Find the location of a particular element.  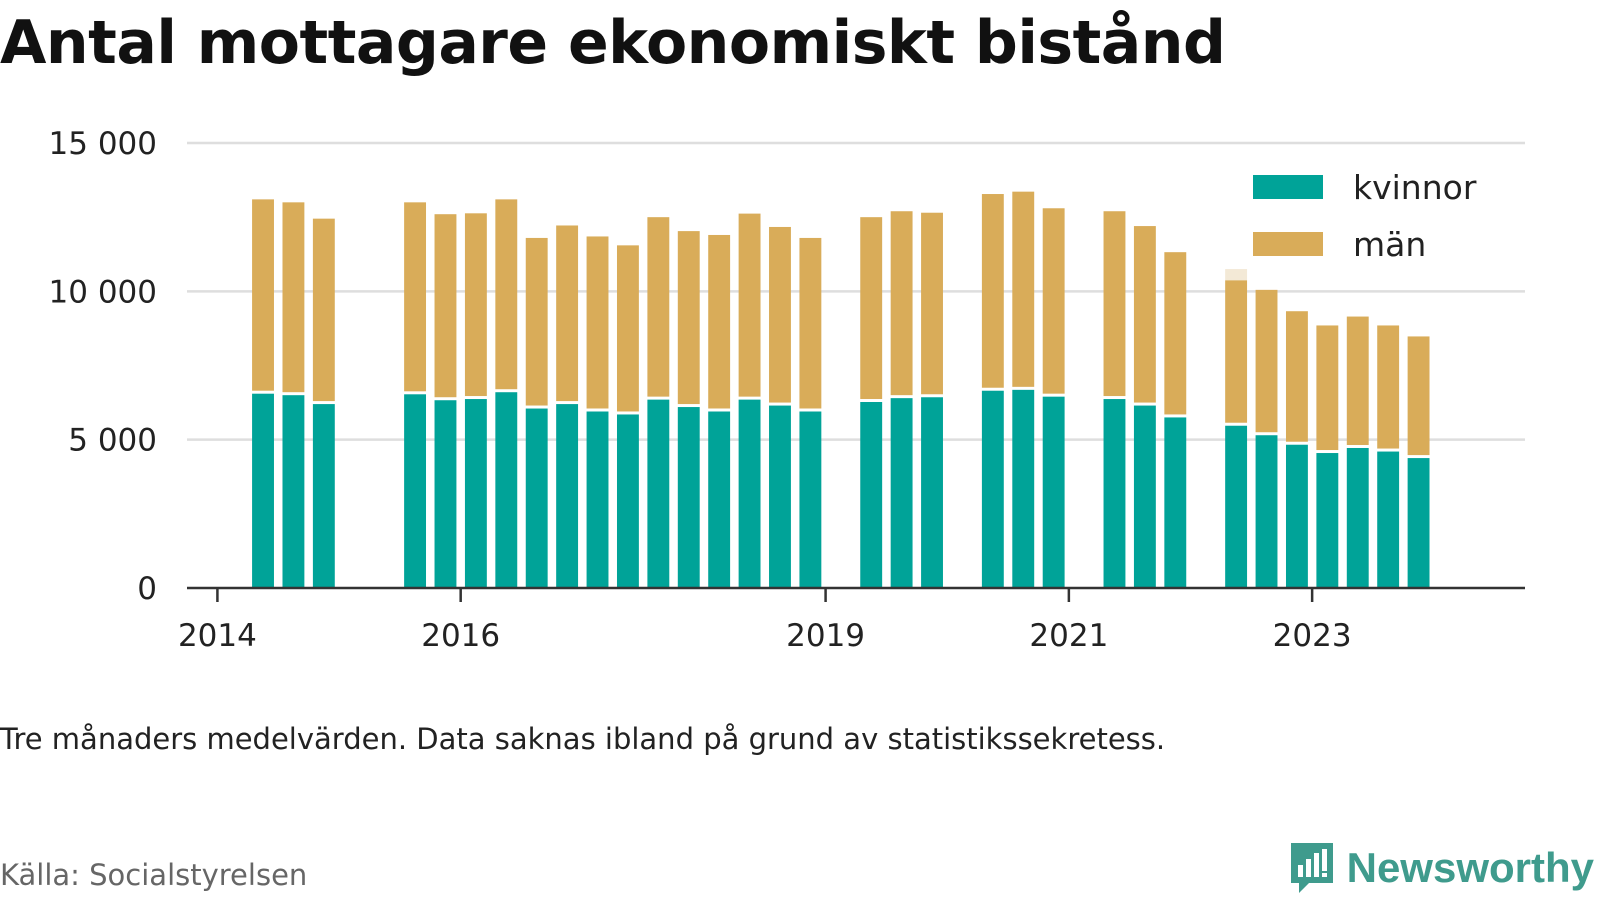

y-axis-labels: 0 5 000 10 000 15 000 is located at coordinates (103, 366).